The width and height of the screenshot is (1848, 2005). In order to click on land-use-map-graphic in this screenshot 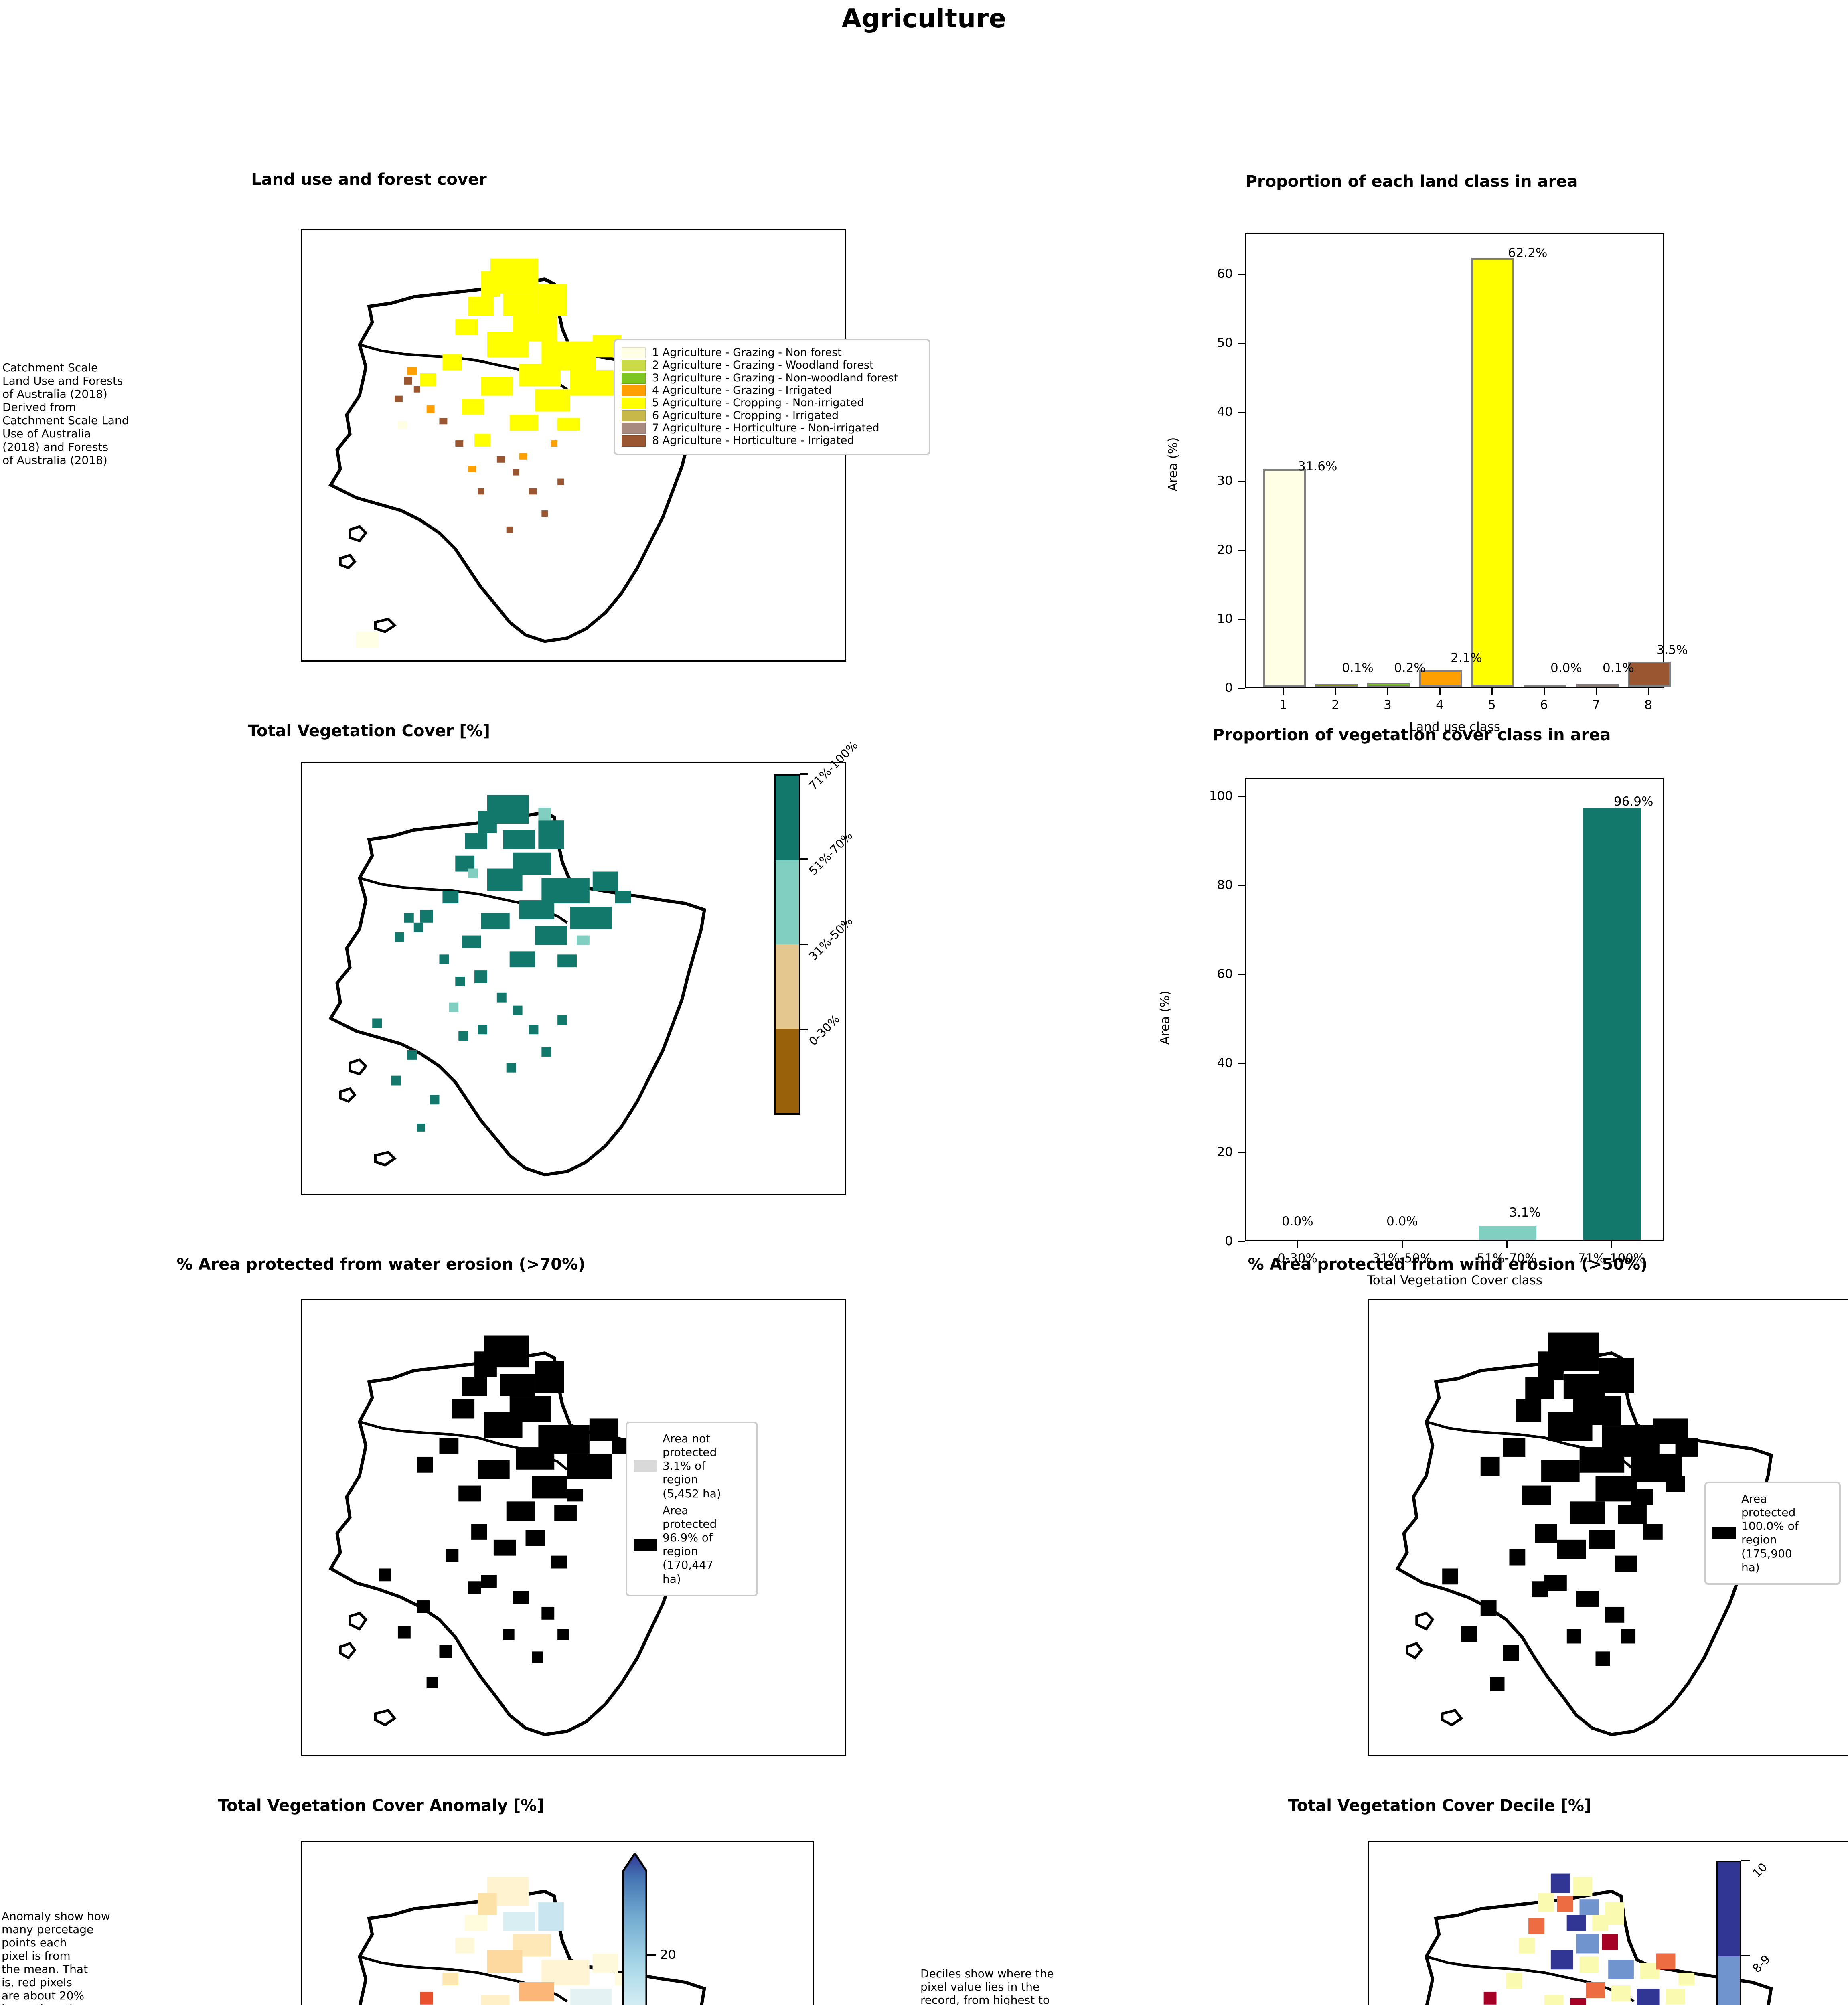, I will do `click(517, 453)`.